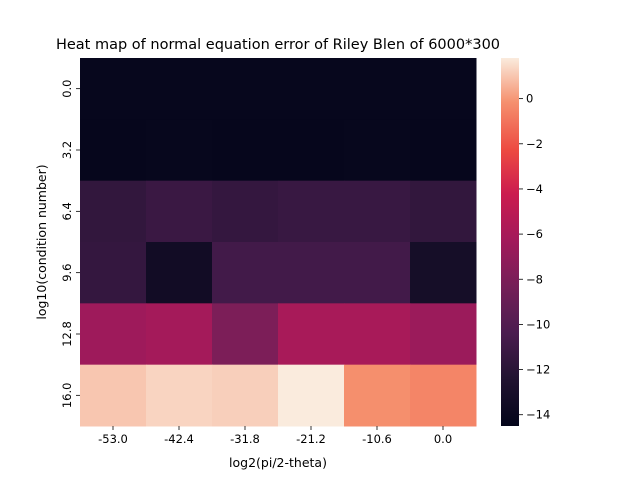  What do you see at coordinates (534, 234) in the screenshot?
I see `colorbar-tick-label: −6` at bounding box center [534, 234].